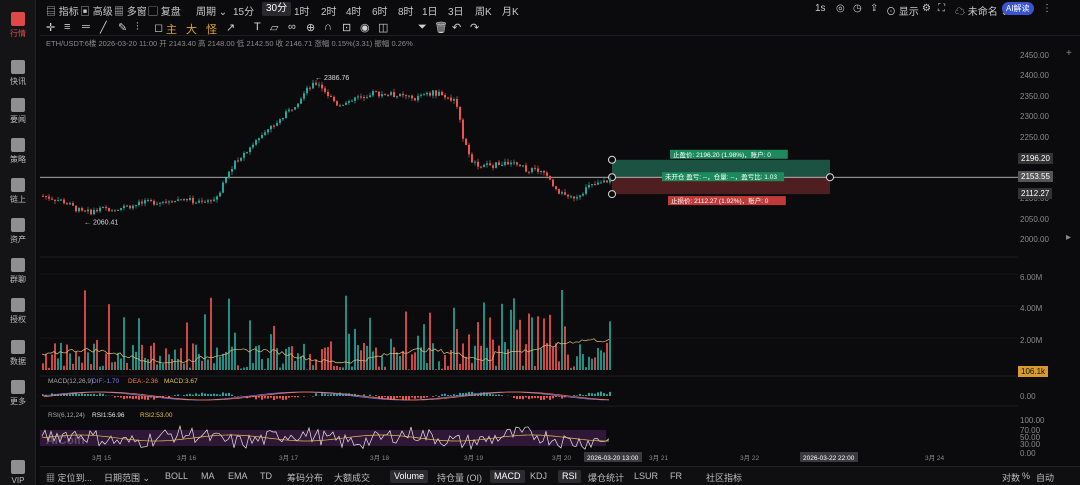 The height and width of the screenshot is (485, 1080). What do you see at coordinates (18, 311) in the screenshot?
I see `sidebar-item-key: 授权` at bounding box center [18, 311].